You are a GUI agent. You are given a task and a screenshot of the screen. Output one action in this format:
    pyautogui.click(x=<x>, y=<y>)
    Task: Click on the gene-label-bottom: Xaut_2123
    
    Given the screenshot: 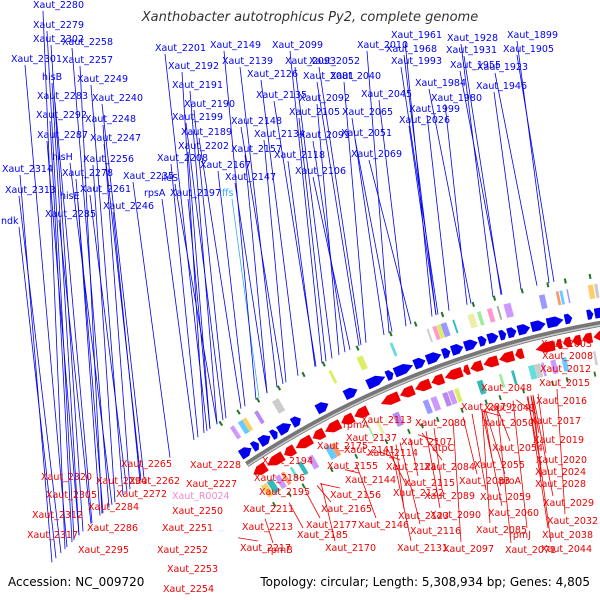 What is the action you would take?
    pyautogui.click(x=423, y=516)
    